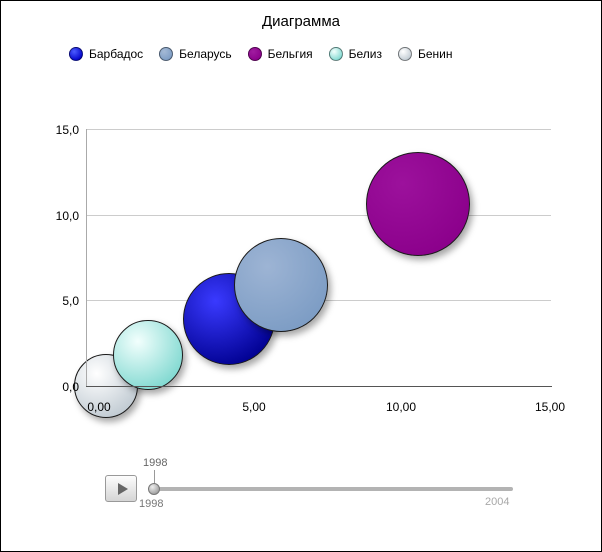 The image size is (602, 552). What do you see at coordinates (300, 21) in the screenshot?
I see `chart-title: Диаграмма` at bounding box center [300, 21].